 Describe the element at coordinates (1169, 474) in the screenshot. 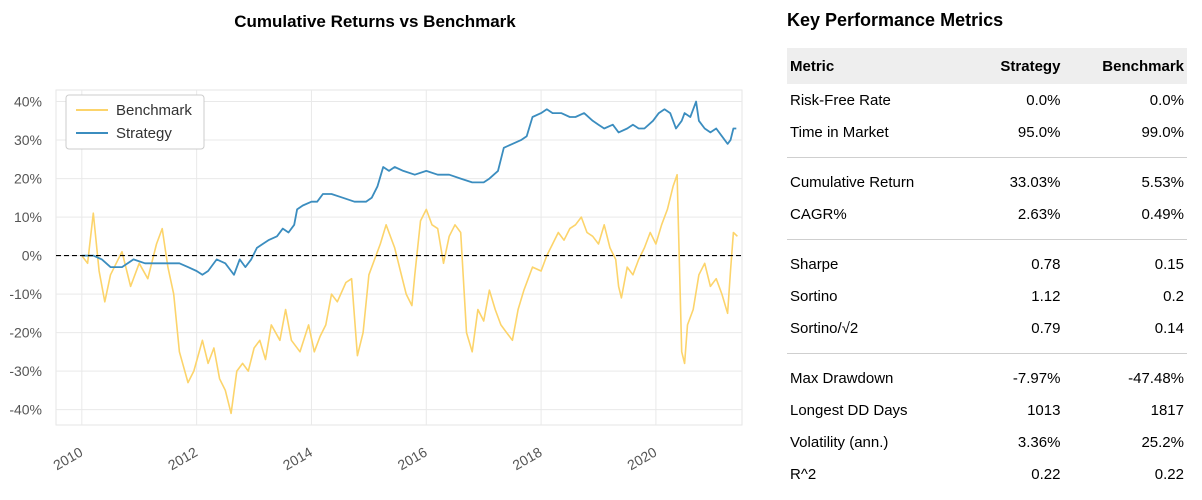

I see `metrics-cell-benchmark: 0.22` at that location.